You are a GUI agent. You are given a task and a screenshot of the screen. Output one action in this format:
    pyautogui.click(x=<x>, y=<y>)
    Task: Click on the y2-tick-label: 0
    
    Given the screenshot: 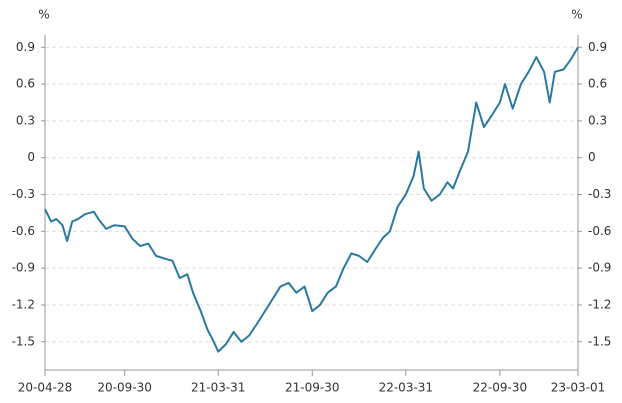 What is the action you would take?
    pyautogui.click(x=592, y=157)
    